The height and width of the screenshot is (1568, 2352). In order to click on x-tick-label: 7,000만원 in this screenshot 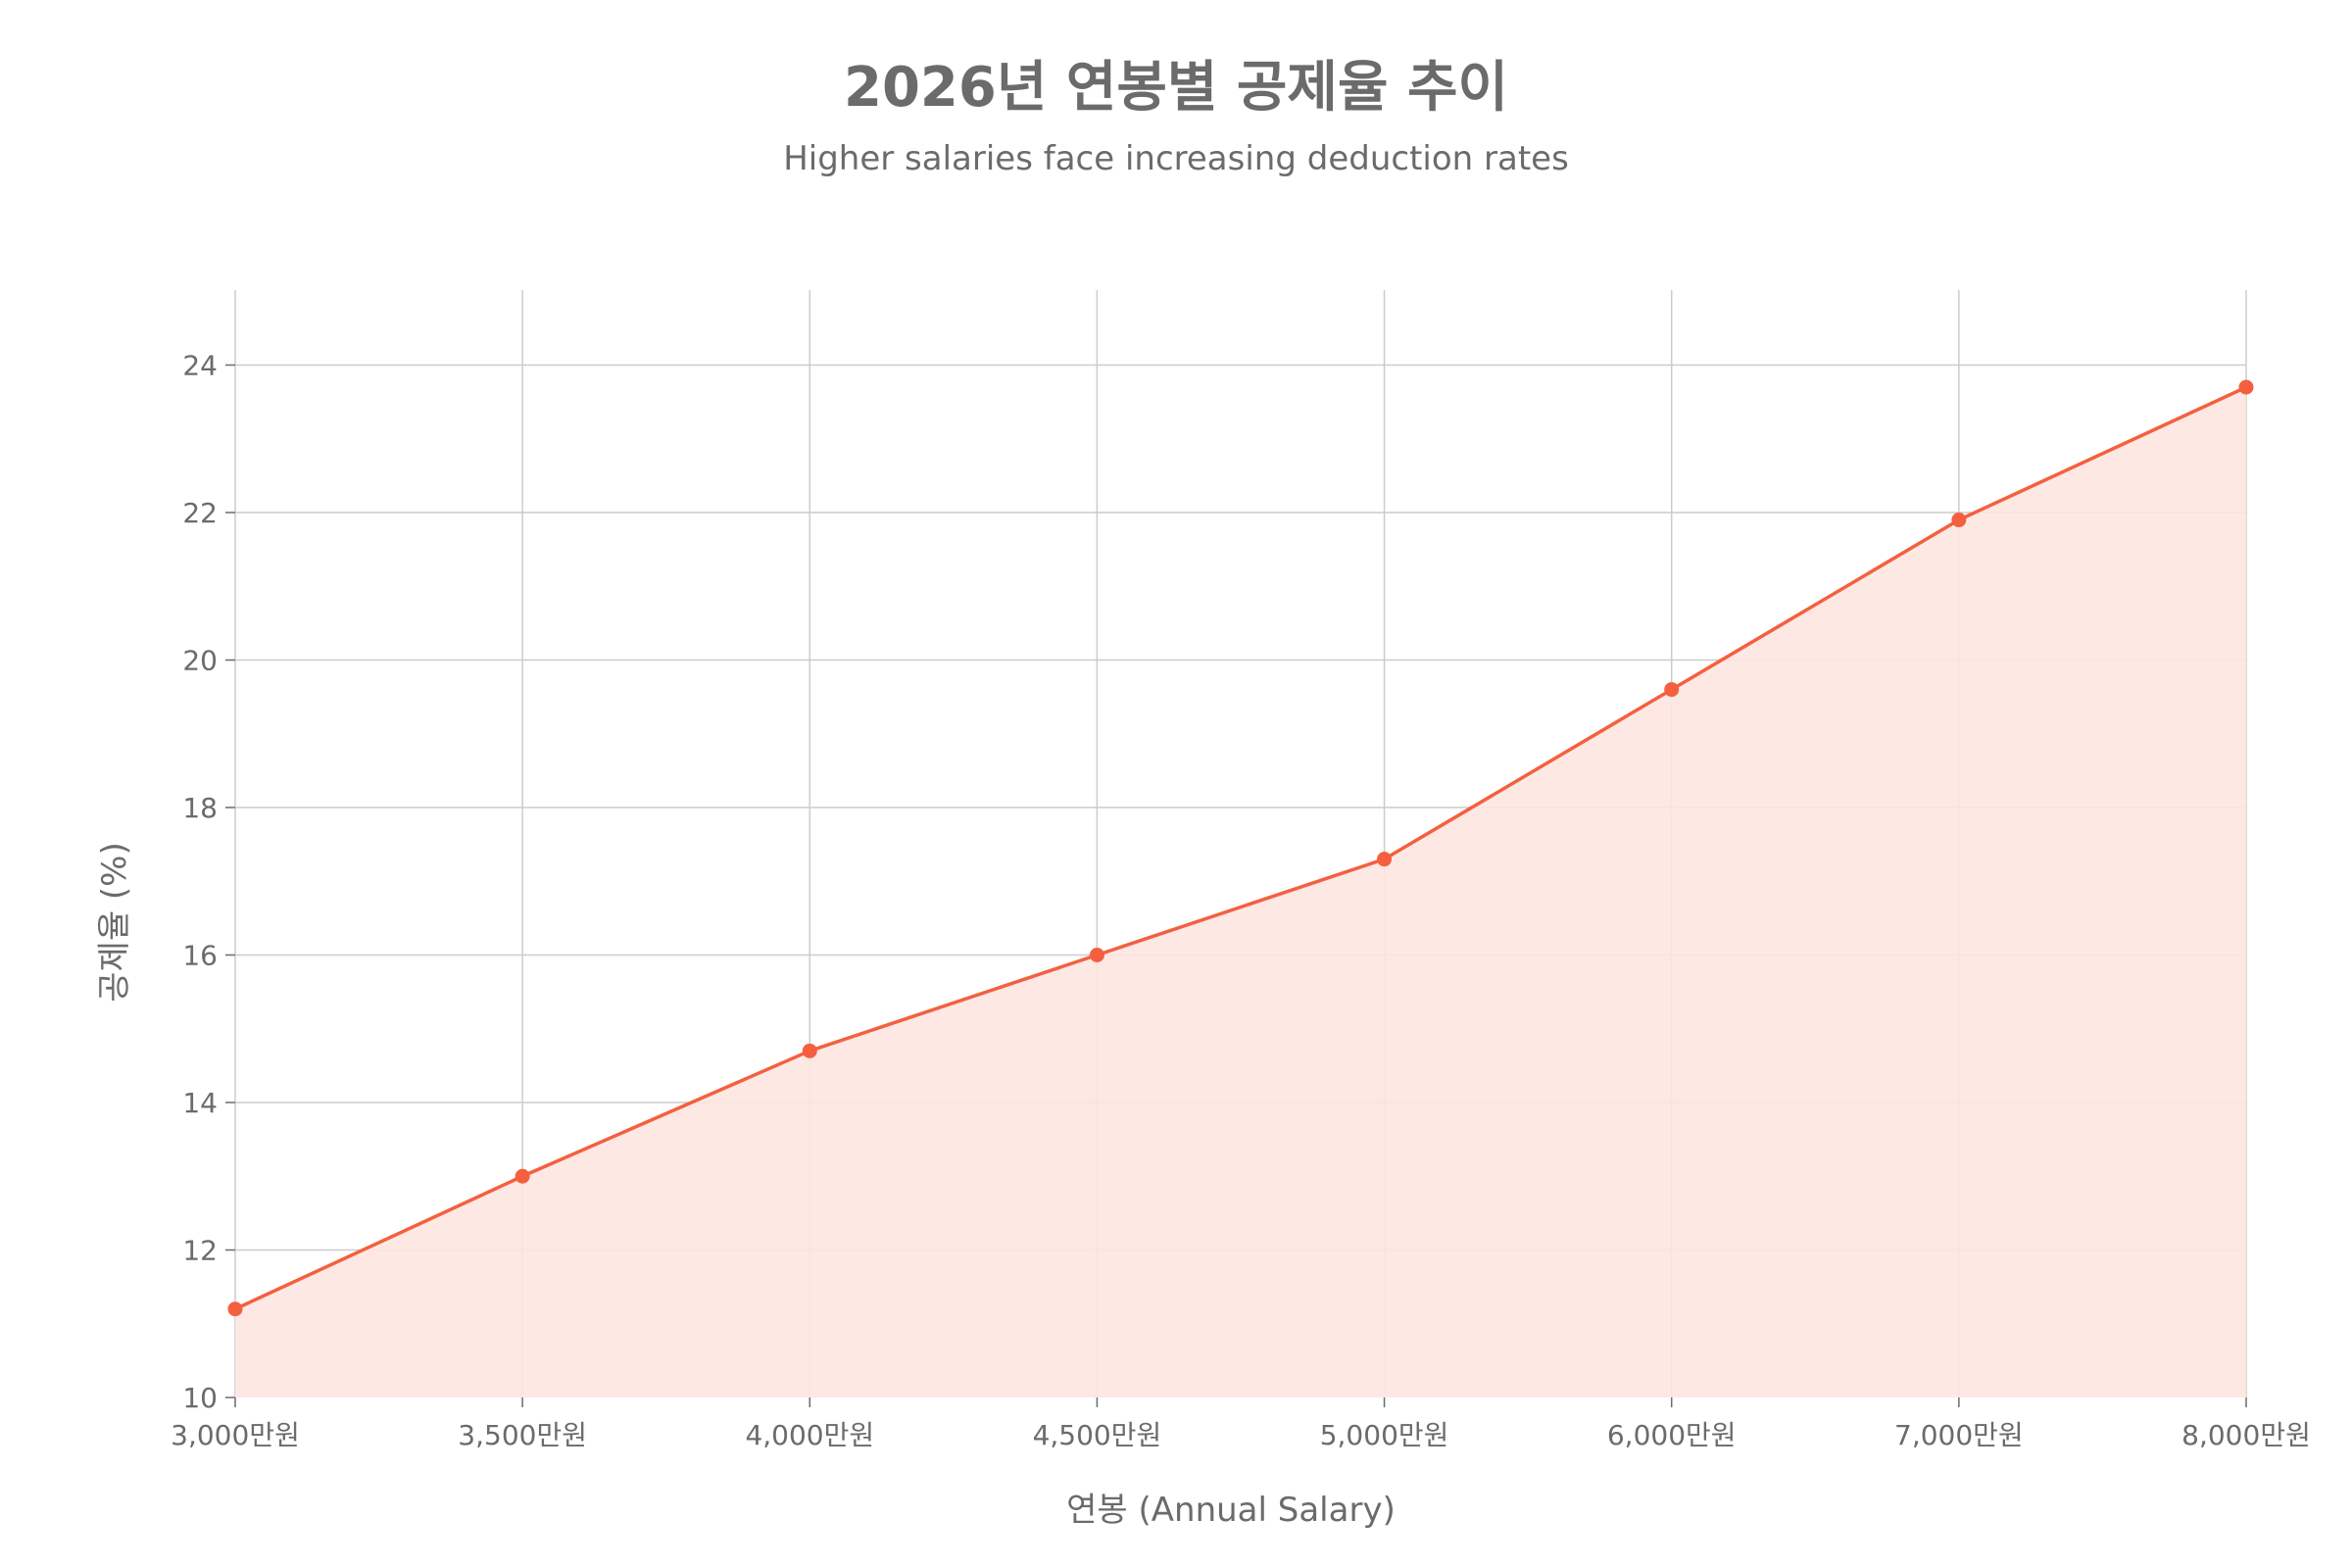, I will do `click(1959, 1435)`.